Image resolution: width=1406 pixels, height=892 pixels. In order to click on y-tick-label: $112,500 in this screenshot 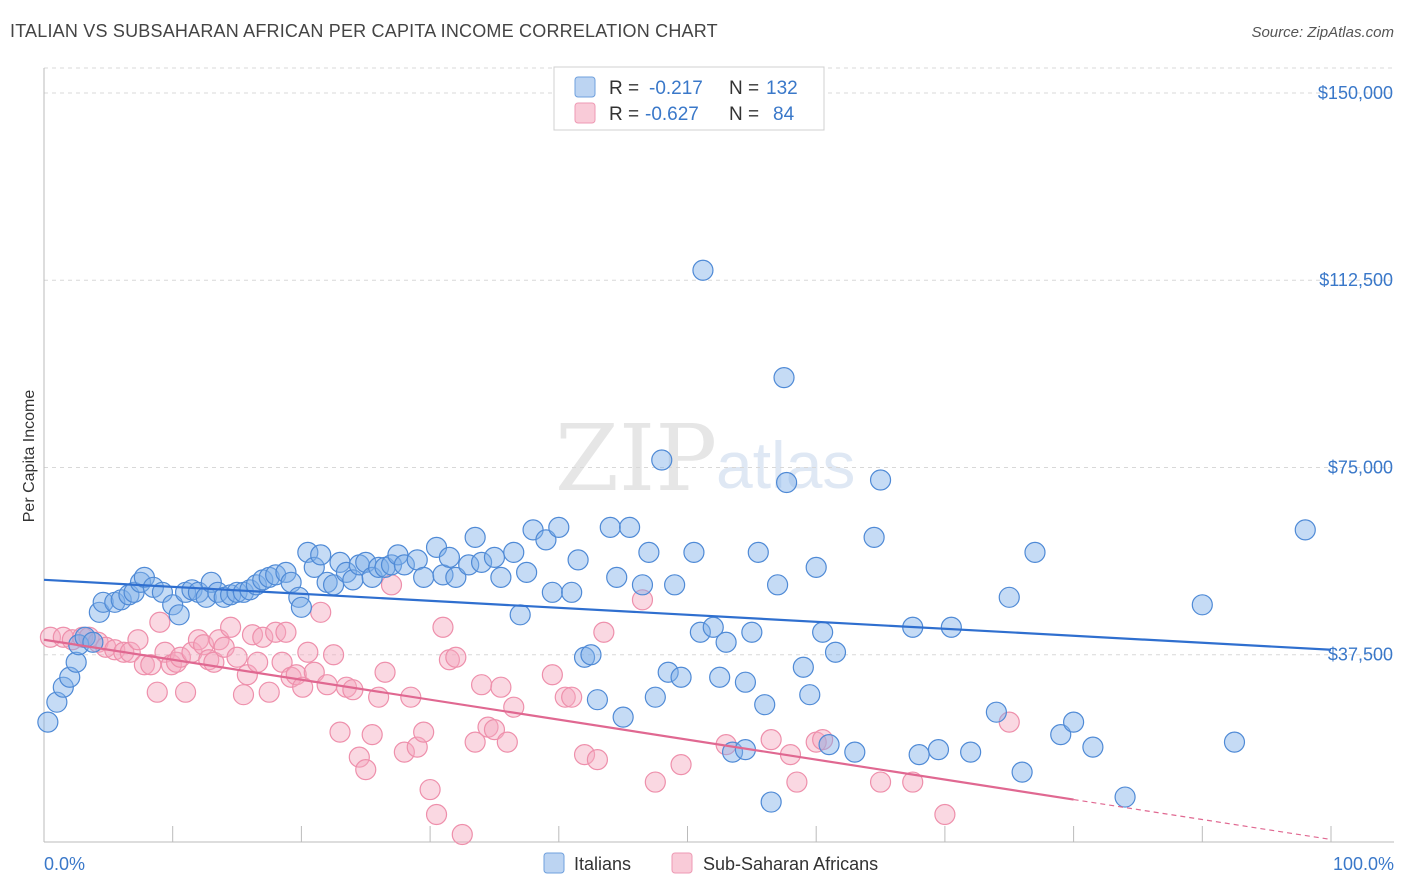, I will do `click(1356, 280)`.